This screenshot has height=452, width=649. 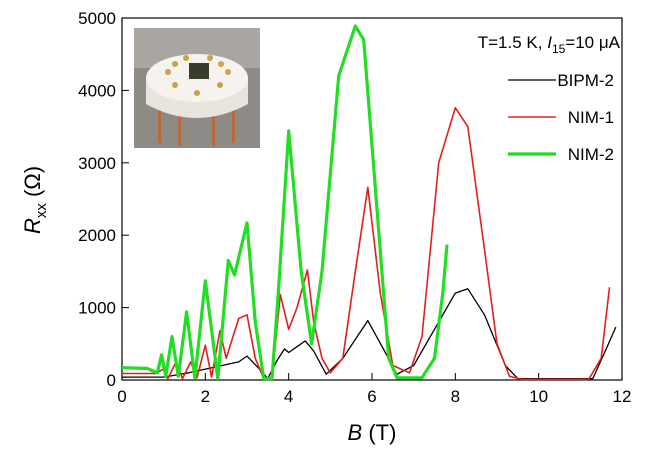 I want to click on x-tick-label: 4, so click(x=288, y=396).